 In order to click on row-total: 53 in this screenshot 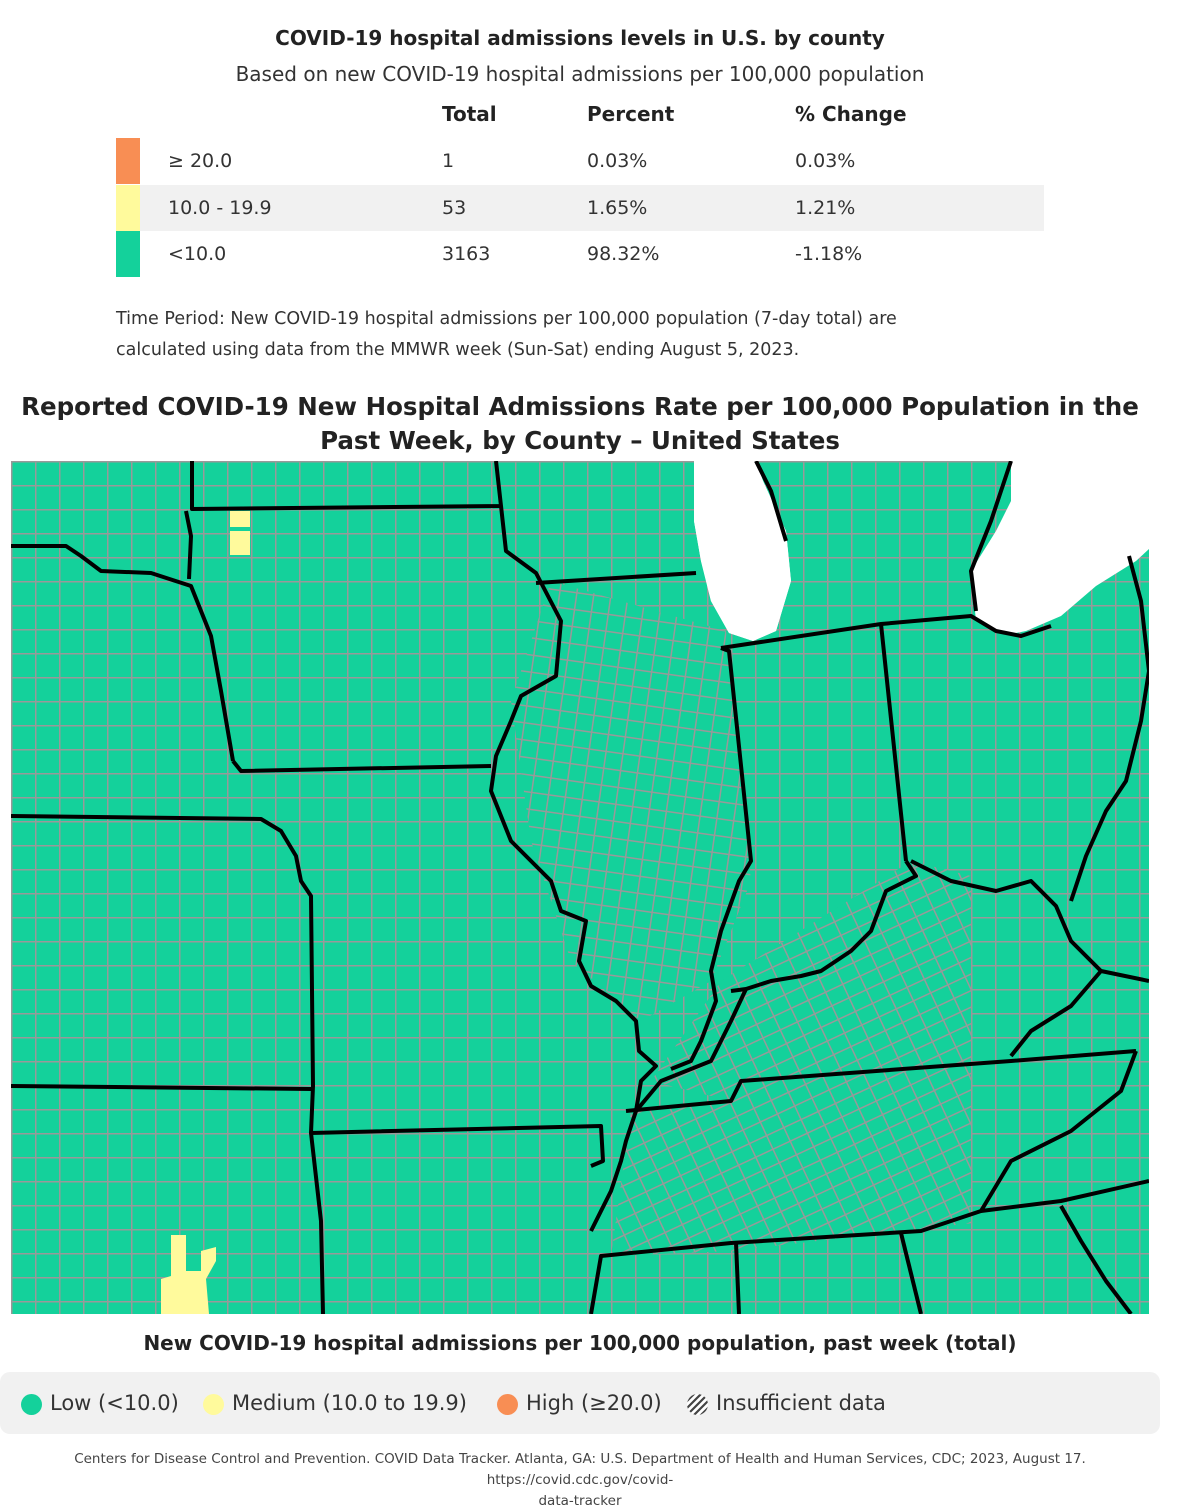, I will do `click(454, 208)`.